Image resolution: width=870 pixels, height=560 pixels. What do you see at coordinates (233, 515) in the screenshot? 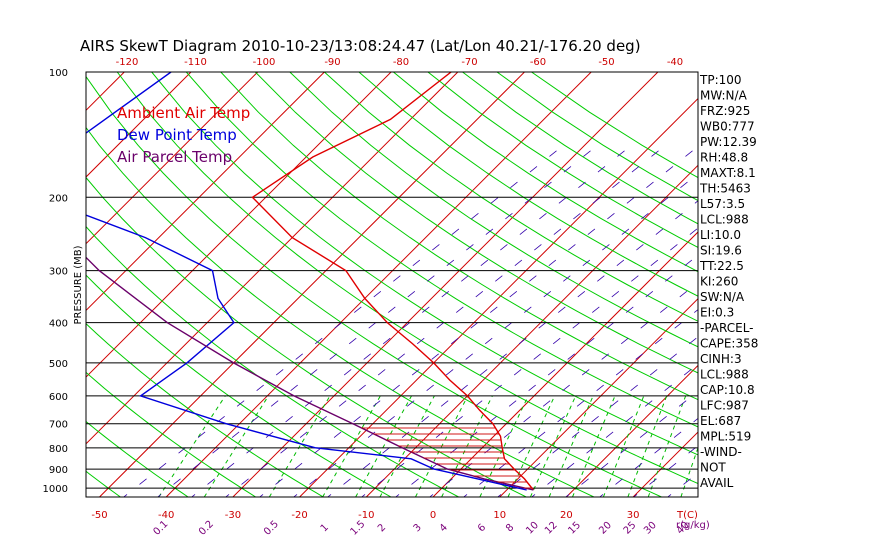
I see `bottom-temp-tick-label: -30` at bounding box center [233, 515].